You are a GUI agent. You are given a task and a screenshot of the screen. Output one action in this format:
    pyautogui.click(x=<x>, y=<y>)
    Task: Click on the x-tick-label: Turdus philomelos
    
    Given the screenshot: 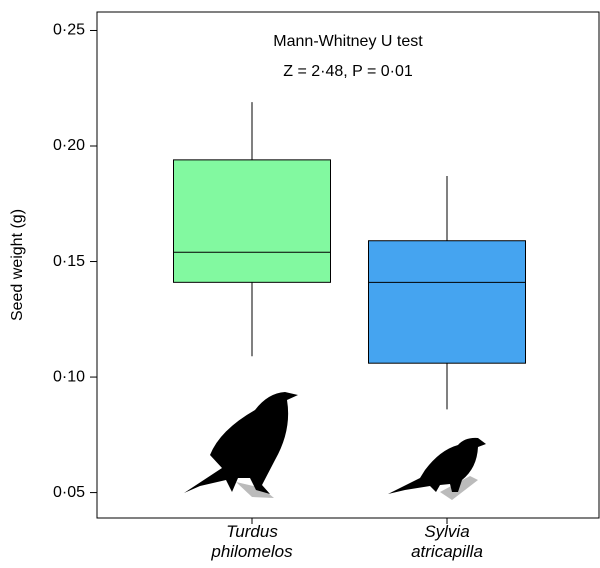 What is the action you would take?
    pyautogui.click(x=252, y=541)
    